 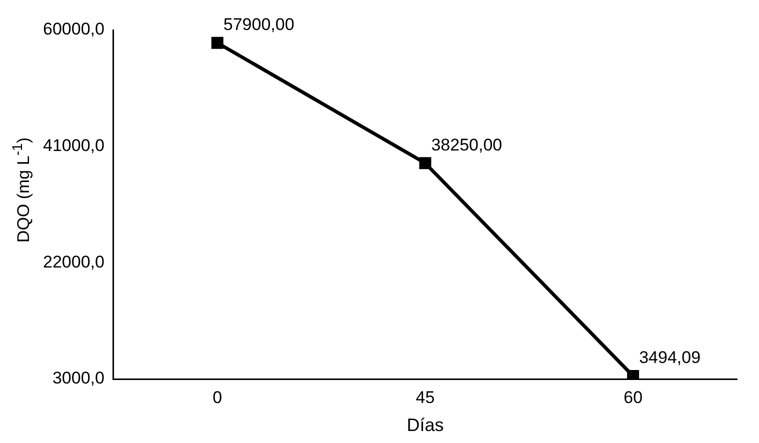 What do you see at coordinates (73, 29) in the screenshot?
I see `y-tick-label: 60000,0` at bounding box center [73, 29].